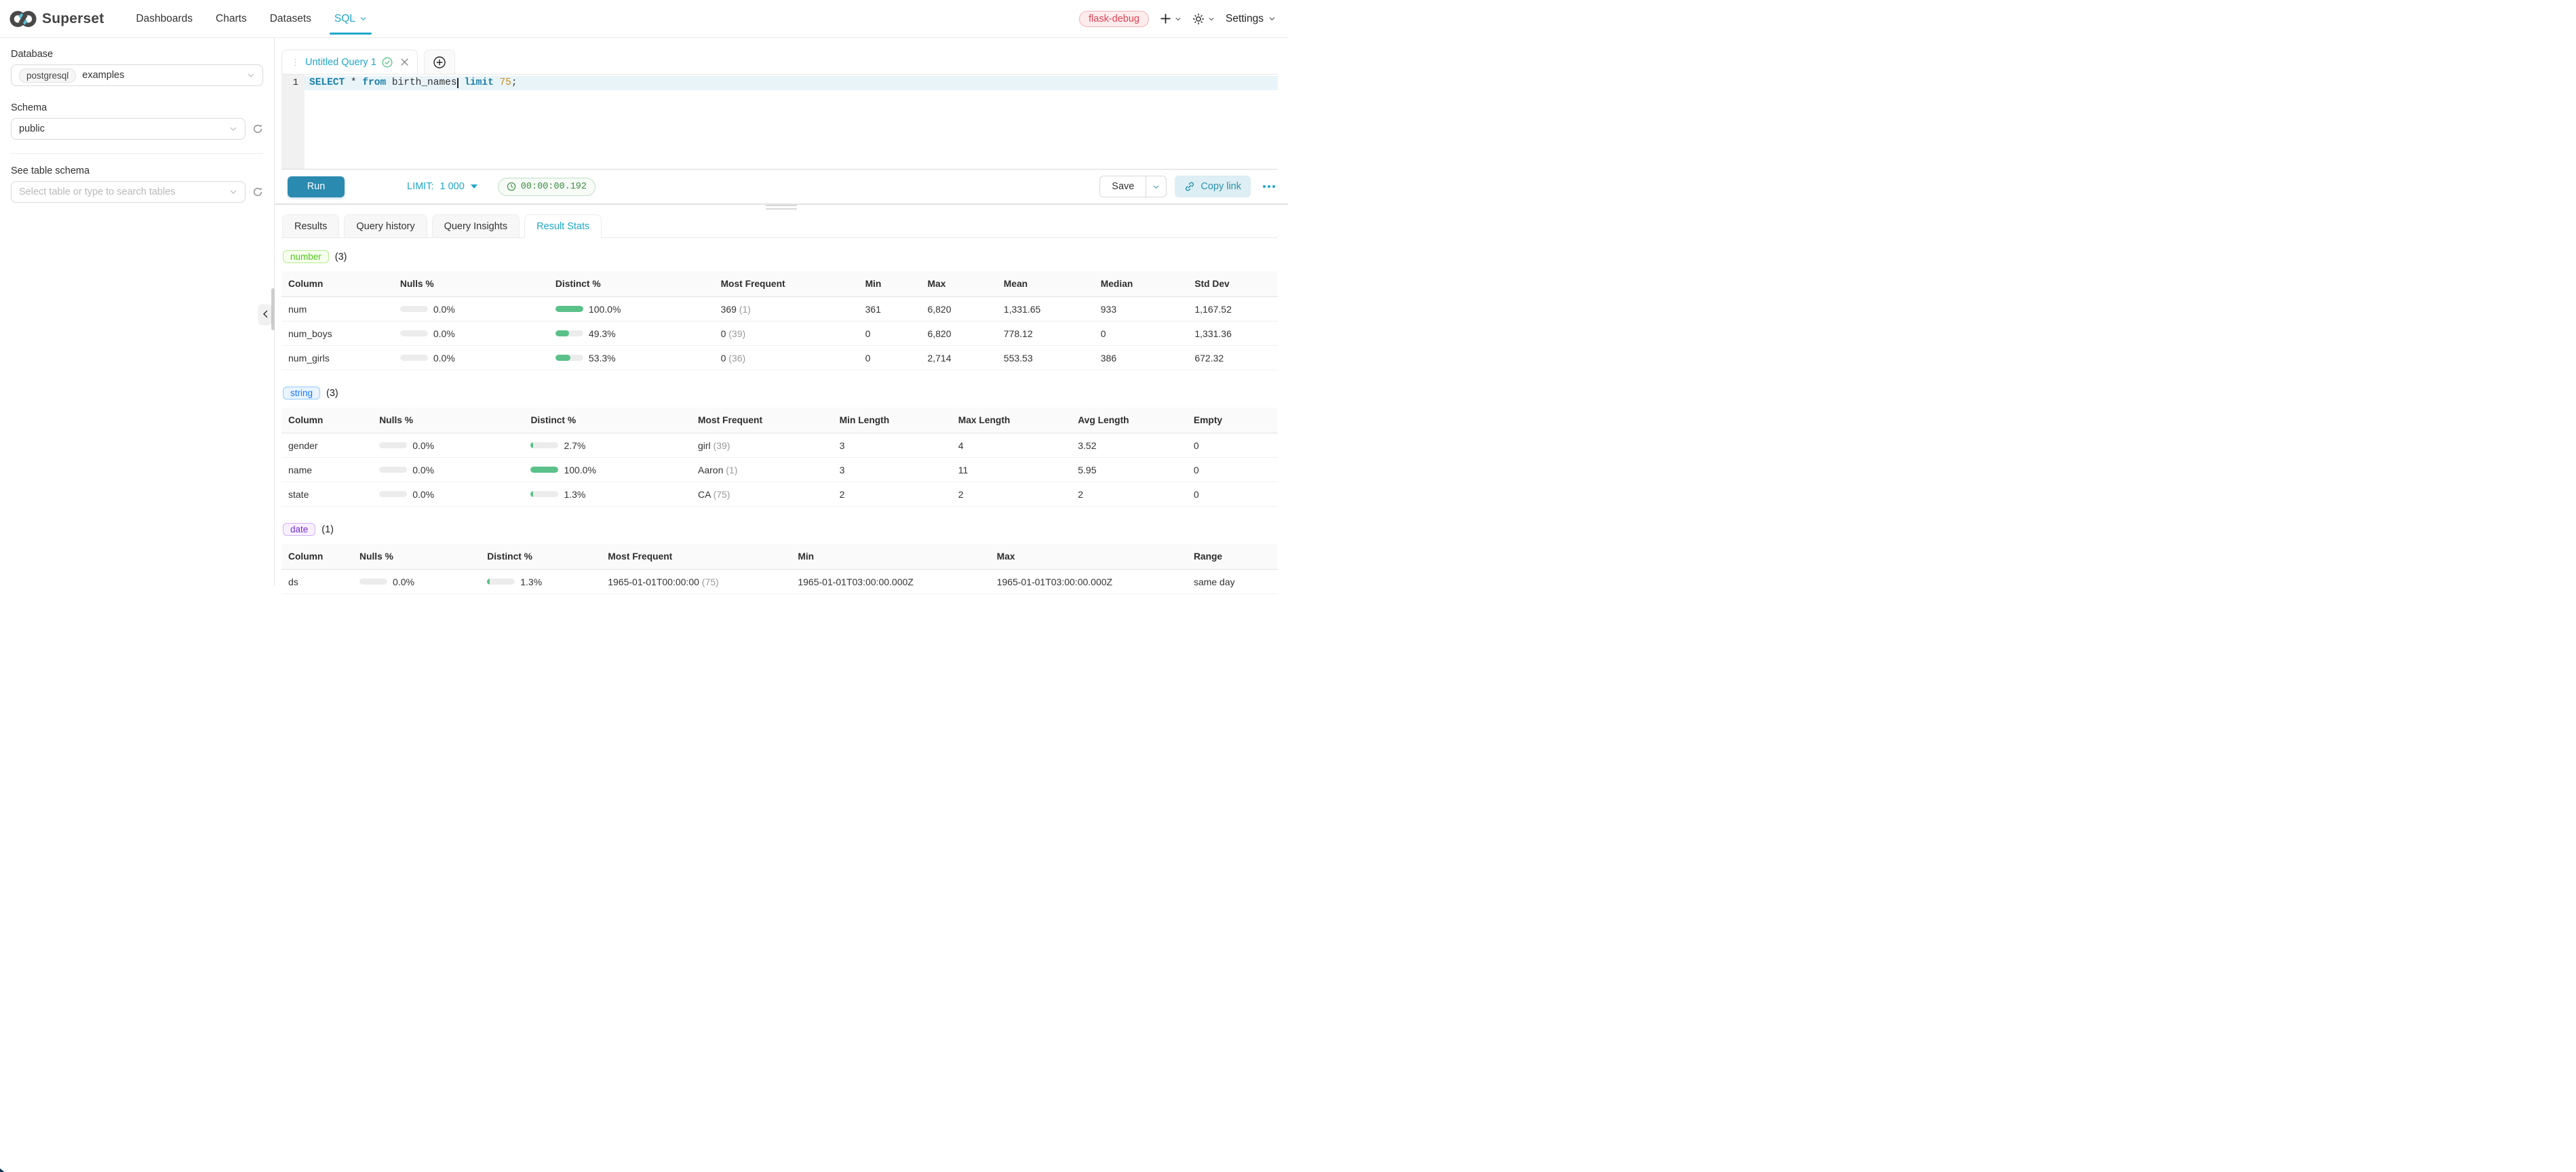 Image resolution: width=2576 pixels, height=1172 pixels. Describe the element at coordinates (873, 284) in the screenshot. I see `column-header: Min` at that location.